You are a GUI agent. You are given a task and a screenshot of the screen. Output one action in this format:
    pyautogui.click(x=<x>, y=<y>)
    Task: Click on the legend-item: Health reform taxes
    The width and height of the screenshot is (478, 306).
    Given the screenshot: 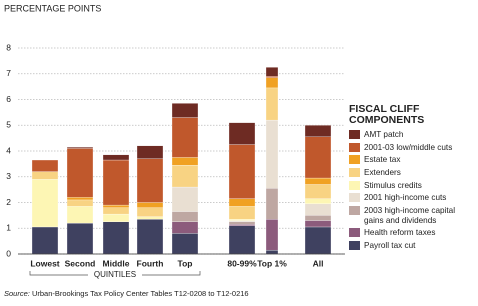 What is the action you would take?
    pyautogui.click(x=413, y=233)
    